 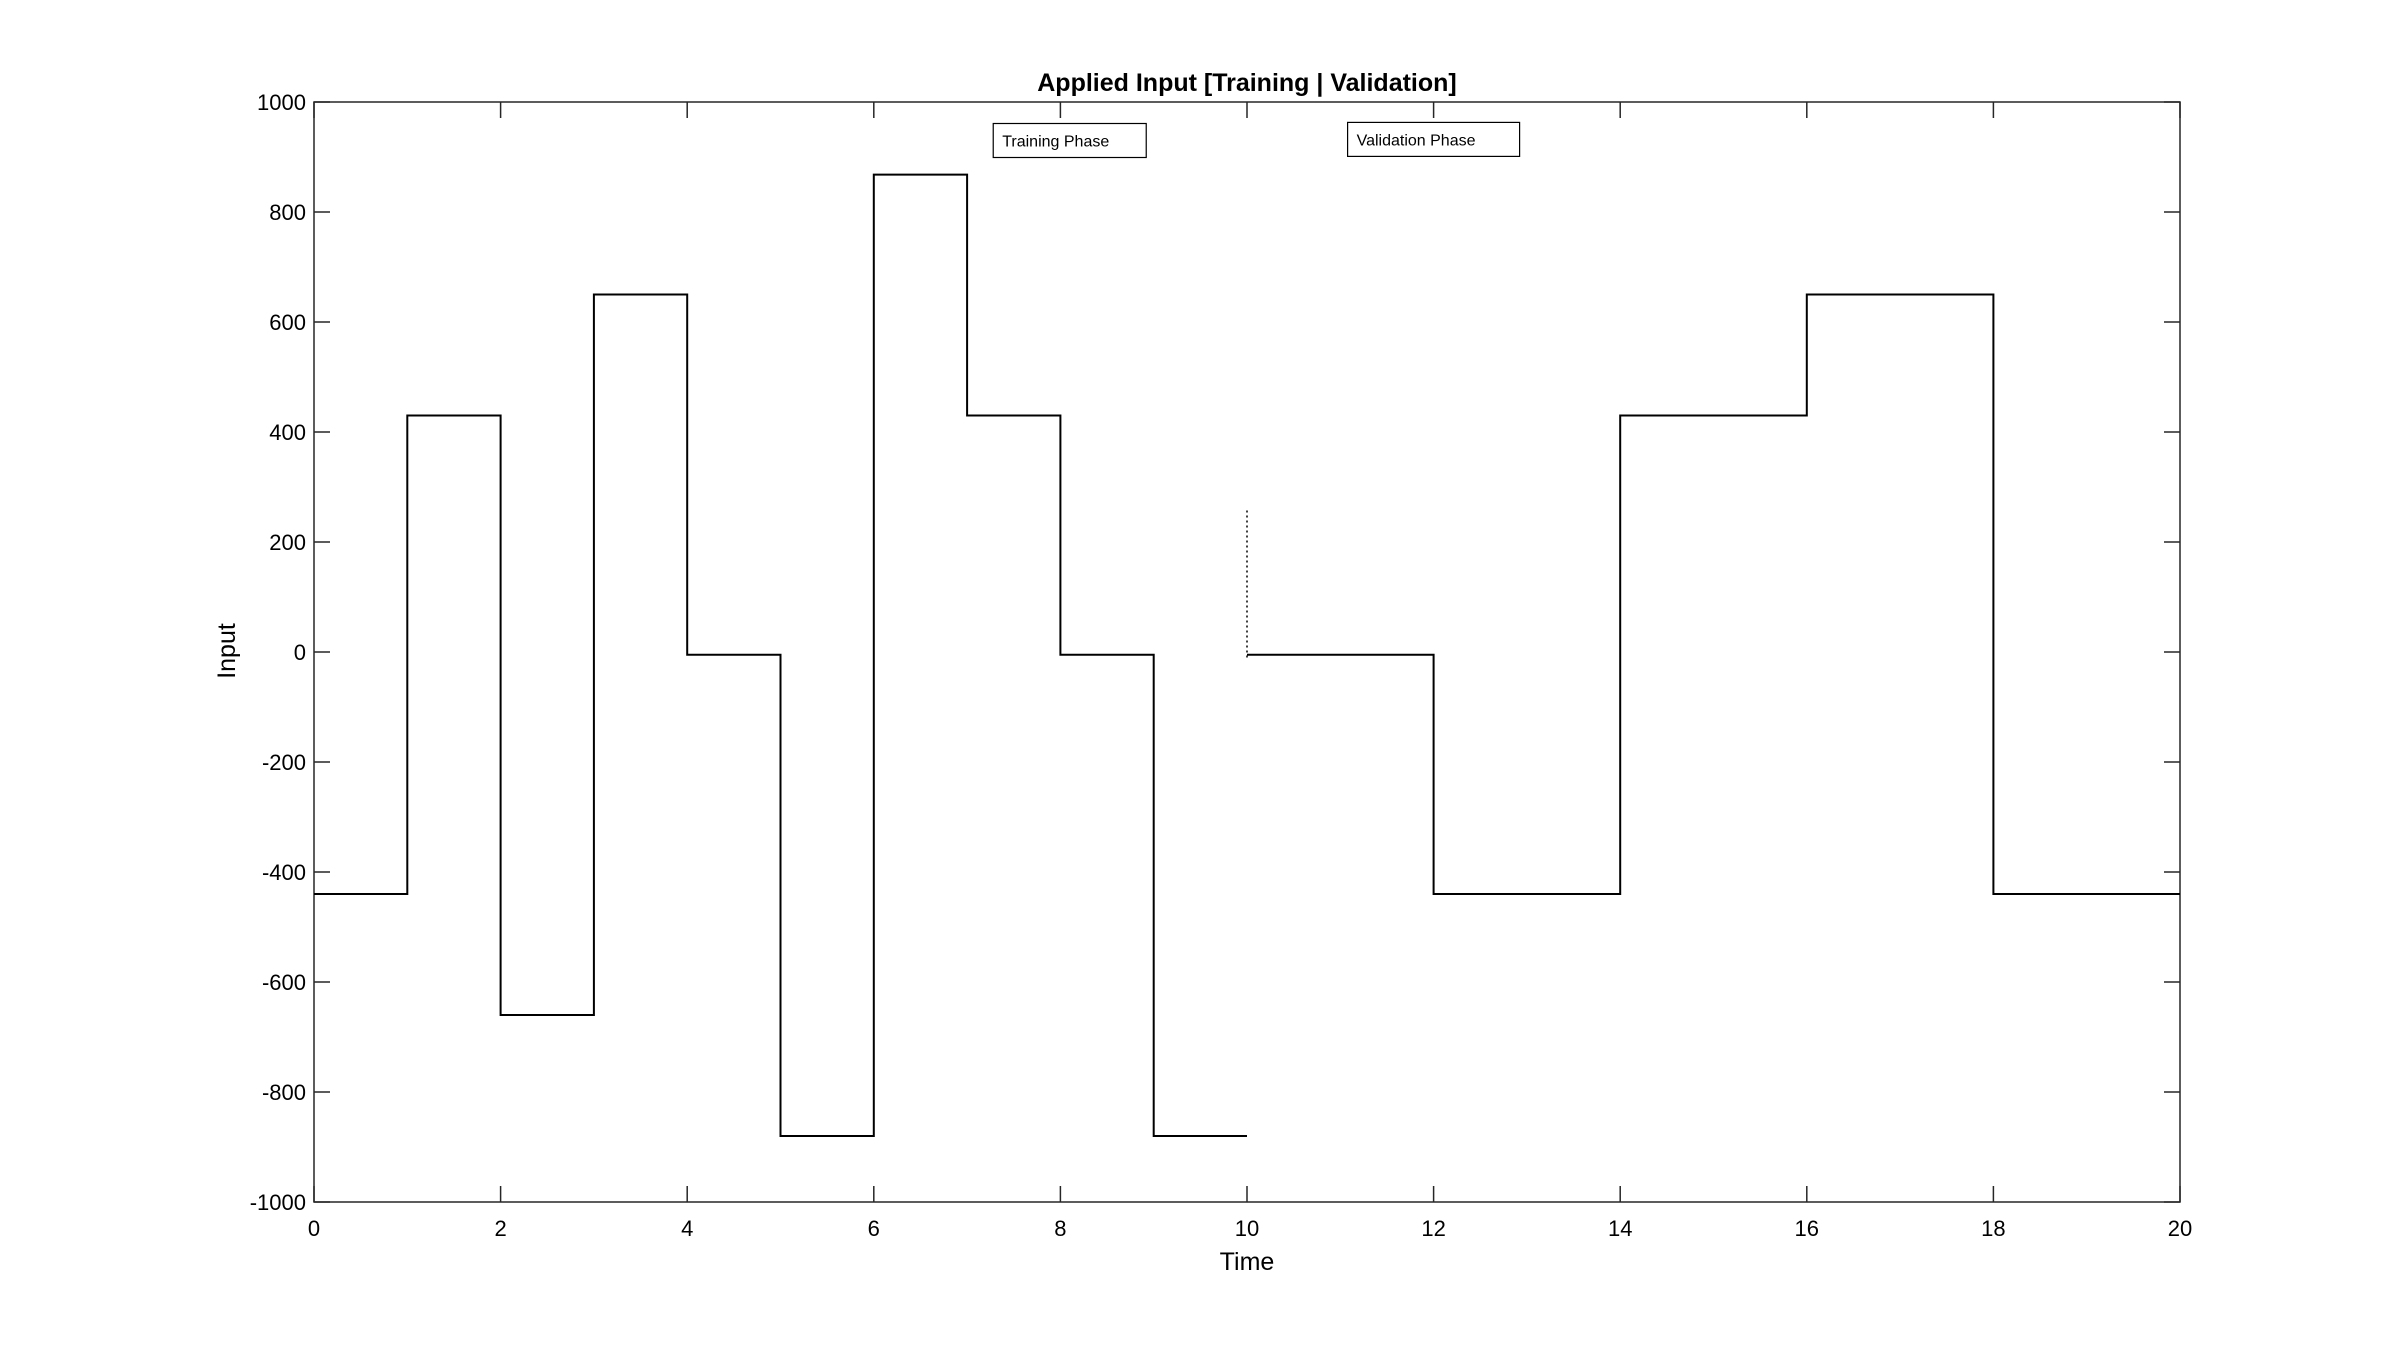 What do you see at coordinates (284, 872) in the screenshot?
I see `y-tick-label: -400` at bounding box center [284, 872].